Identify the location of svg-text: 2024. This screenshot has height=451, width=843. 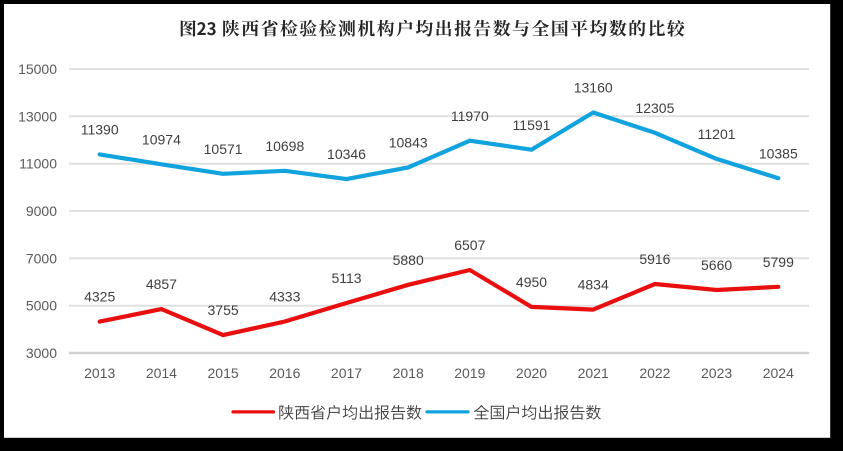
(778, 373).